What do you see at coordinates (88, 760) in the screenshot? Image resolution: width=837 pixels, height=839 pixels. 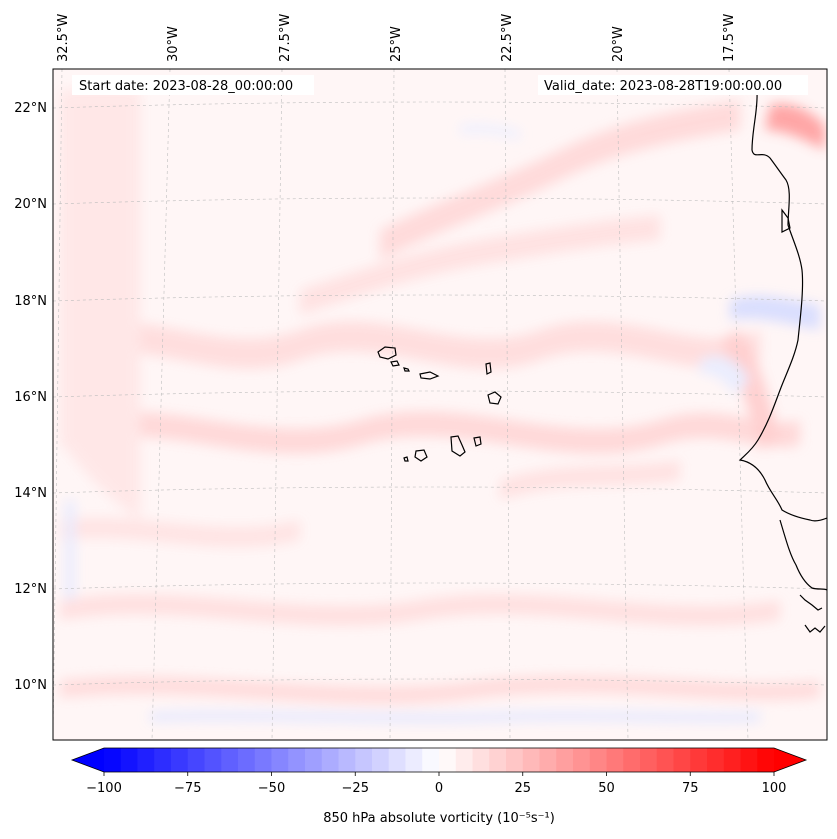 I see `colorbar-extend-min` at bounding box center [88, 760].